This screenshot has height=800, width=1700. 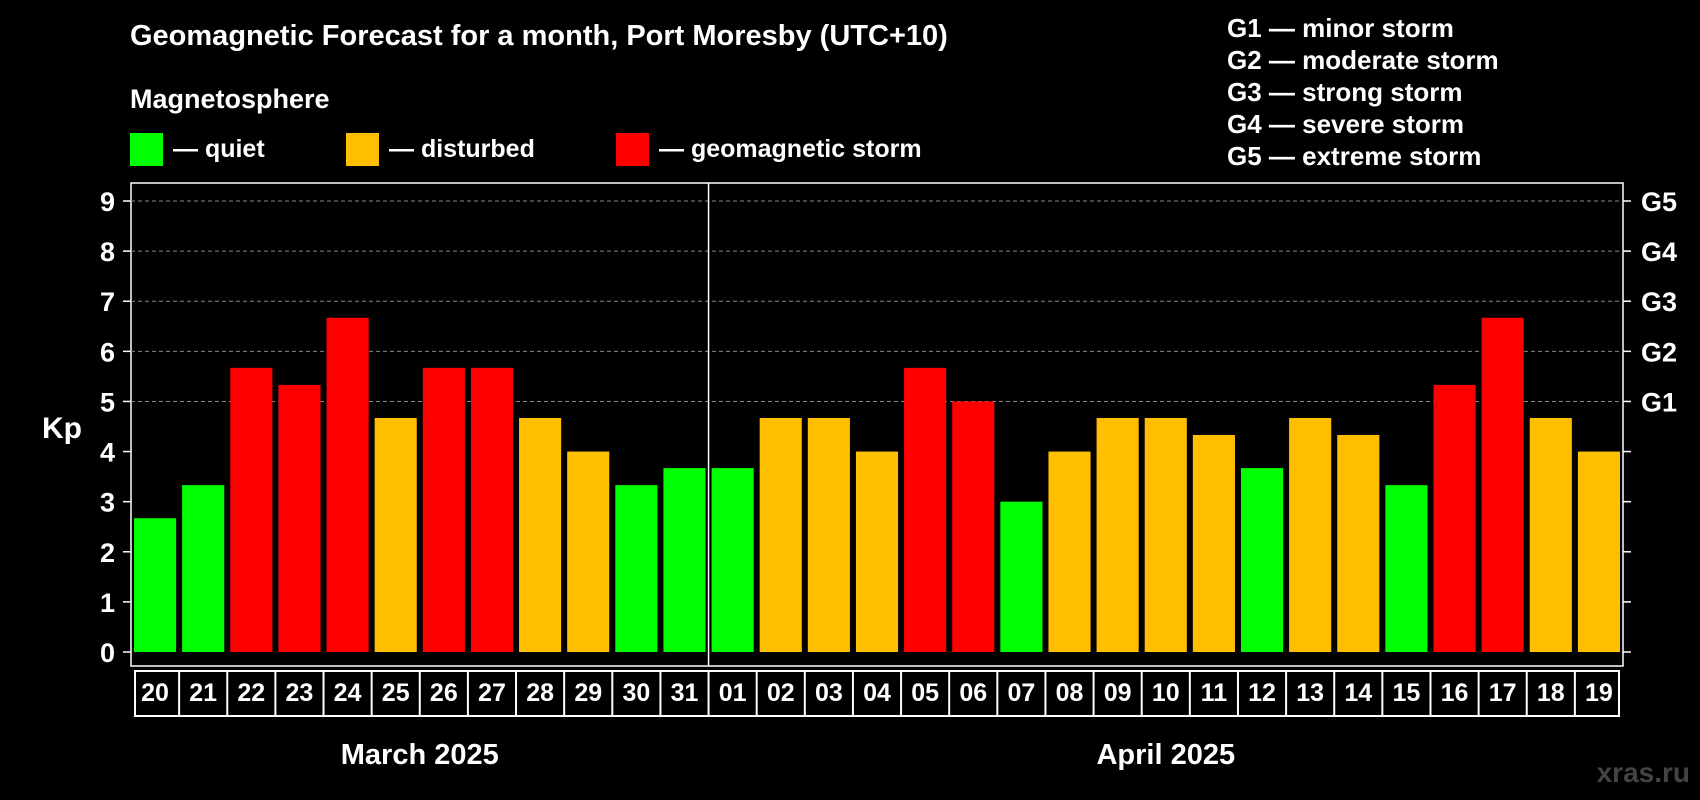 What do you see at coordinates (1165, 755) in the screenshot?
I see `month-label: April 2025` at bounding box center [1165, 755].